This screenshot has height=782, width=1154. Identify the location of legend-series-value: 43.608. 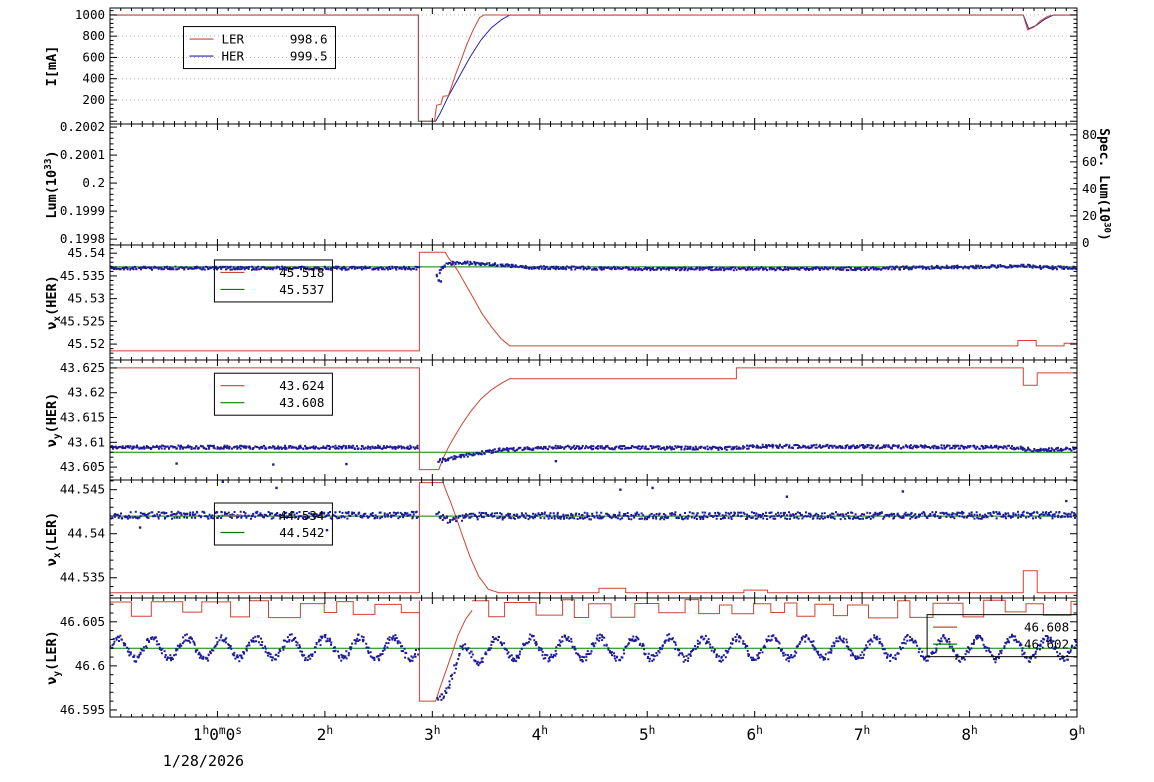
(301, 402).